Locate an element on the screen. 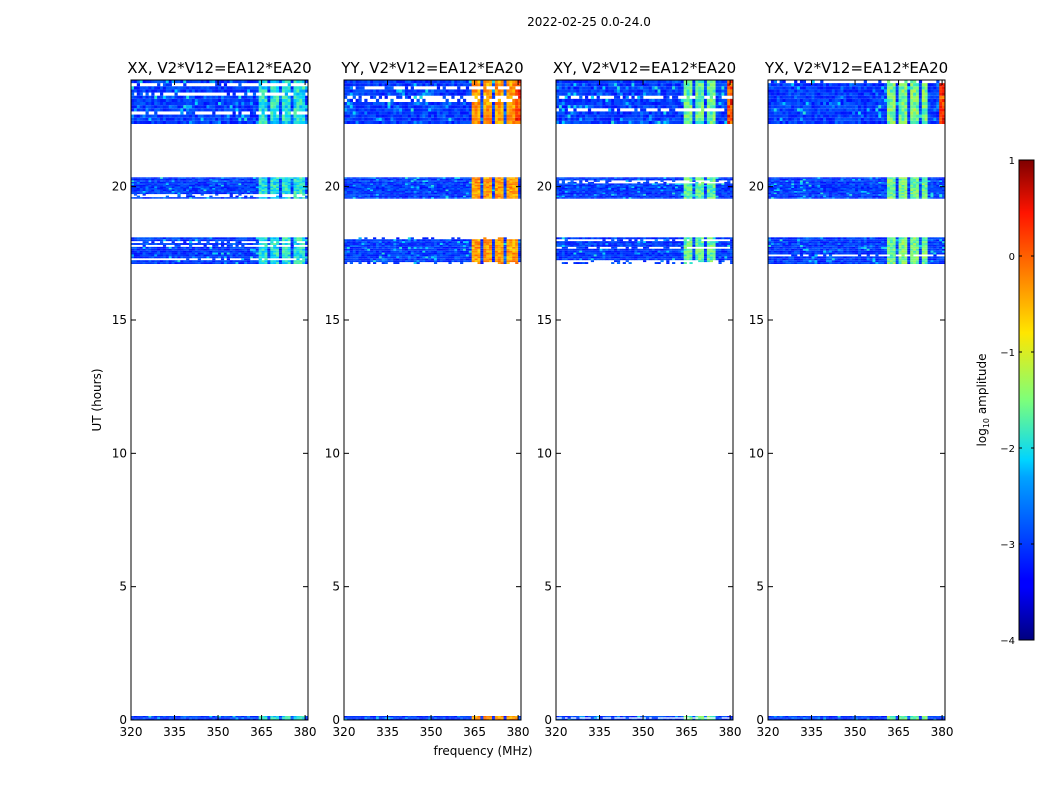 The height and width of the screenshot is (800, 1050). y-tick-label: 0 is located at coordinates (123, 720).